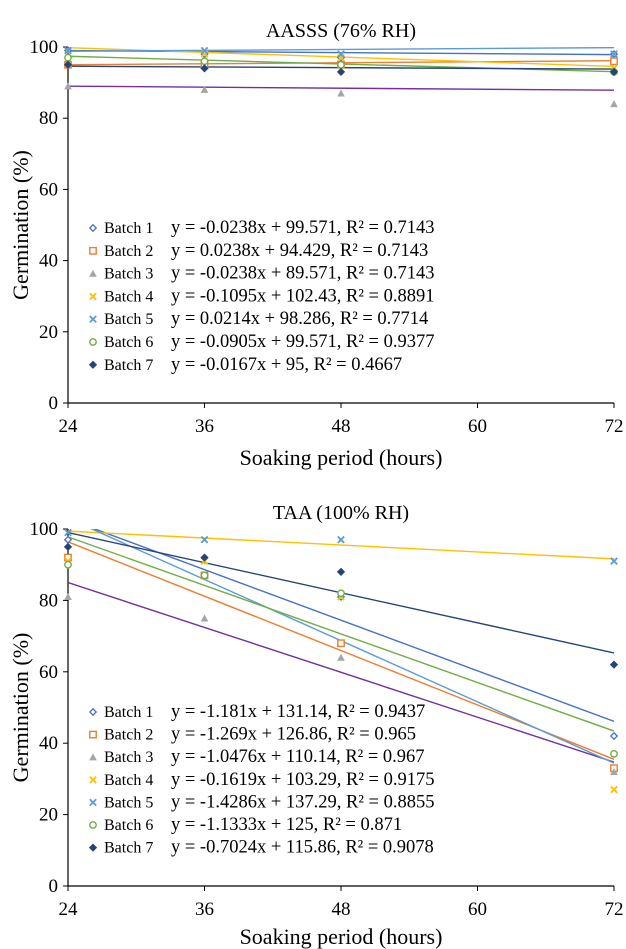 Image resolution: width=626 pixels, height=949 pixels. What do you see at coordinates (302, 274) in the screenshot?
I see `legend-equation-batch-3: y = -0.0238x + 89.571, R² = 0.7143` at bounding box center [302, 274].